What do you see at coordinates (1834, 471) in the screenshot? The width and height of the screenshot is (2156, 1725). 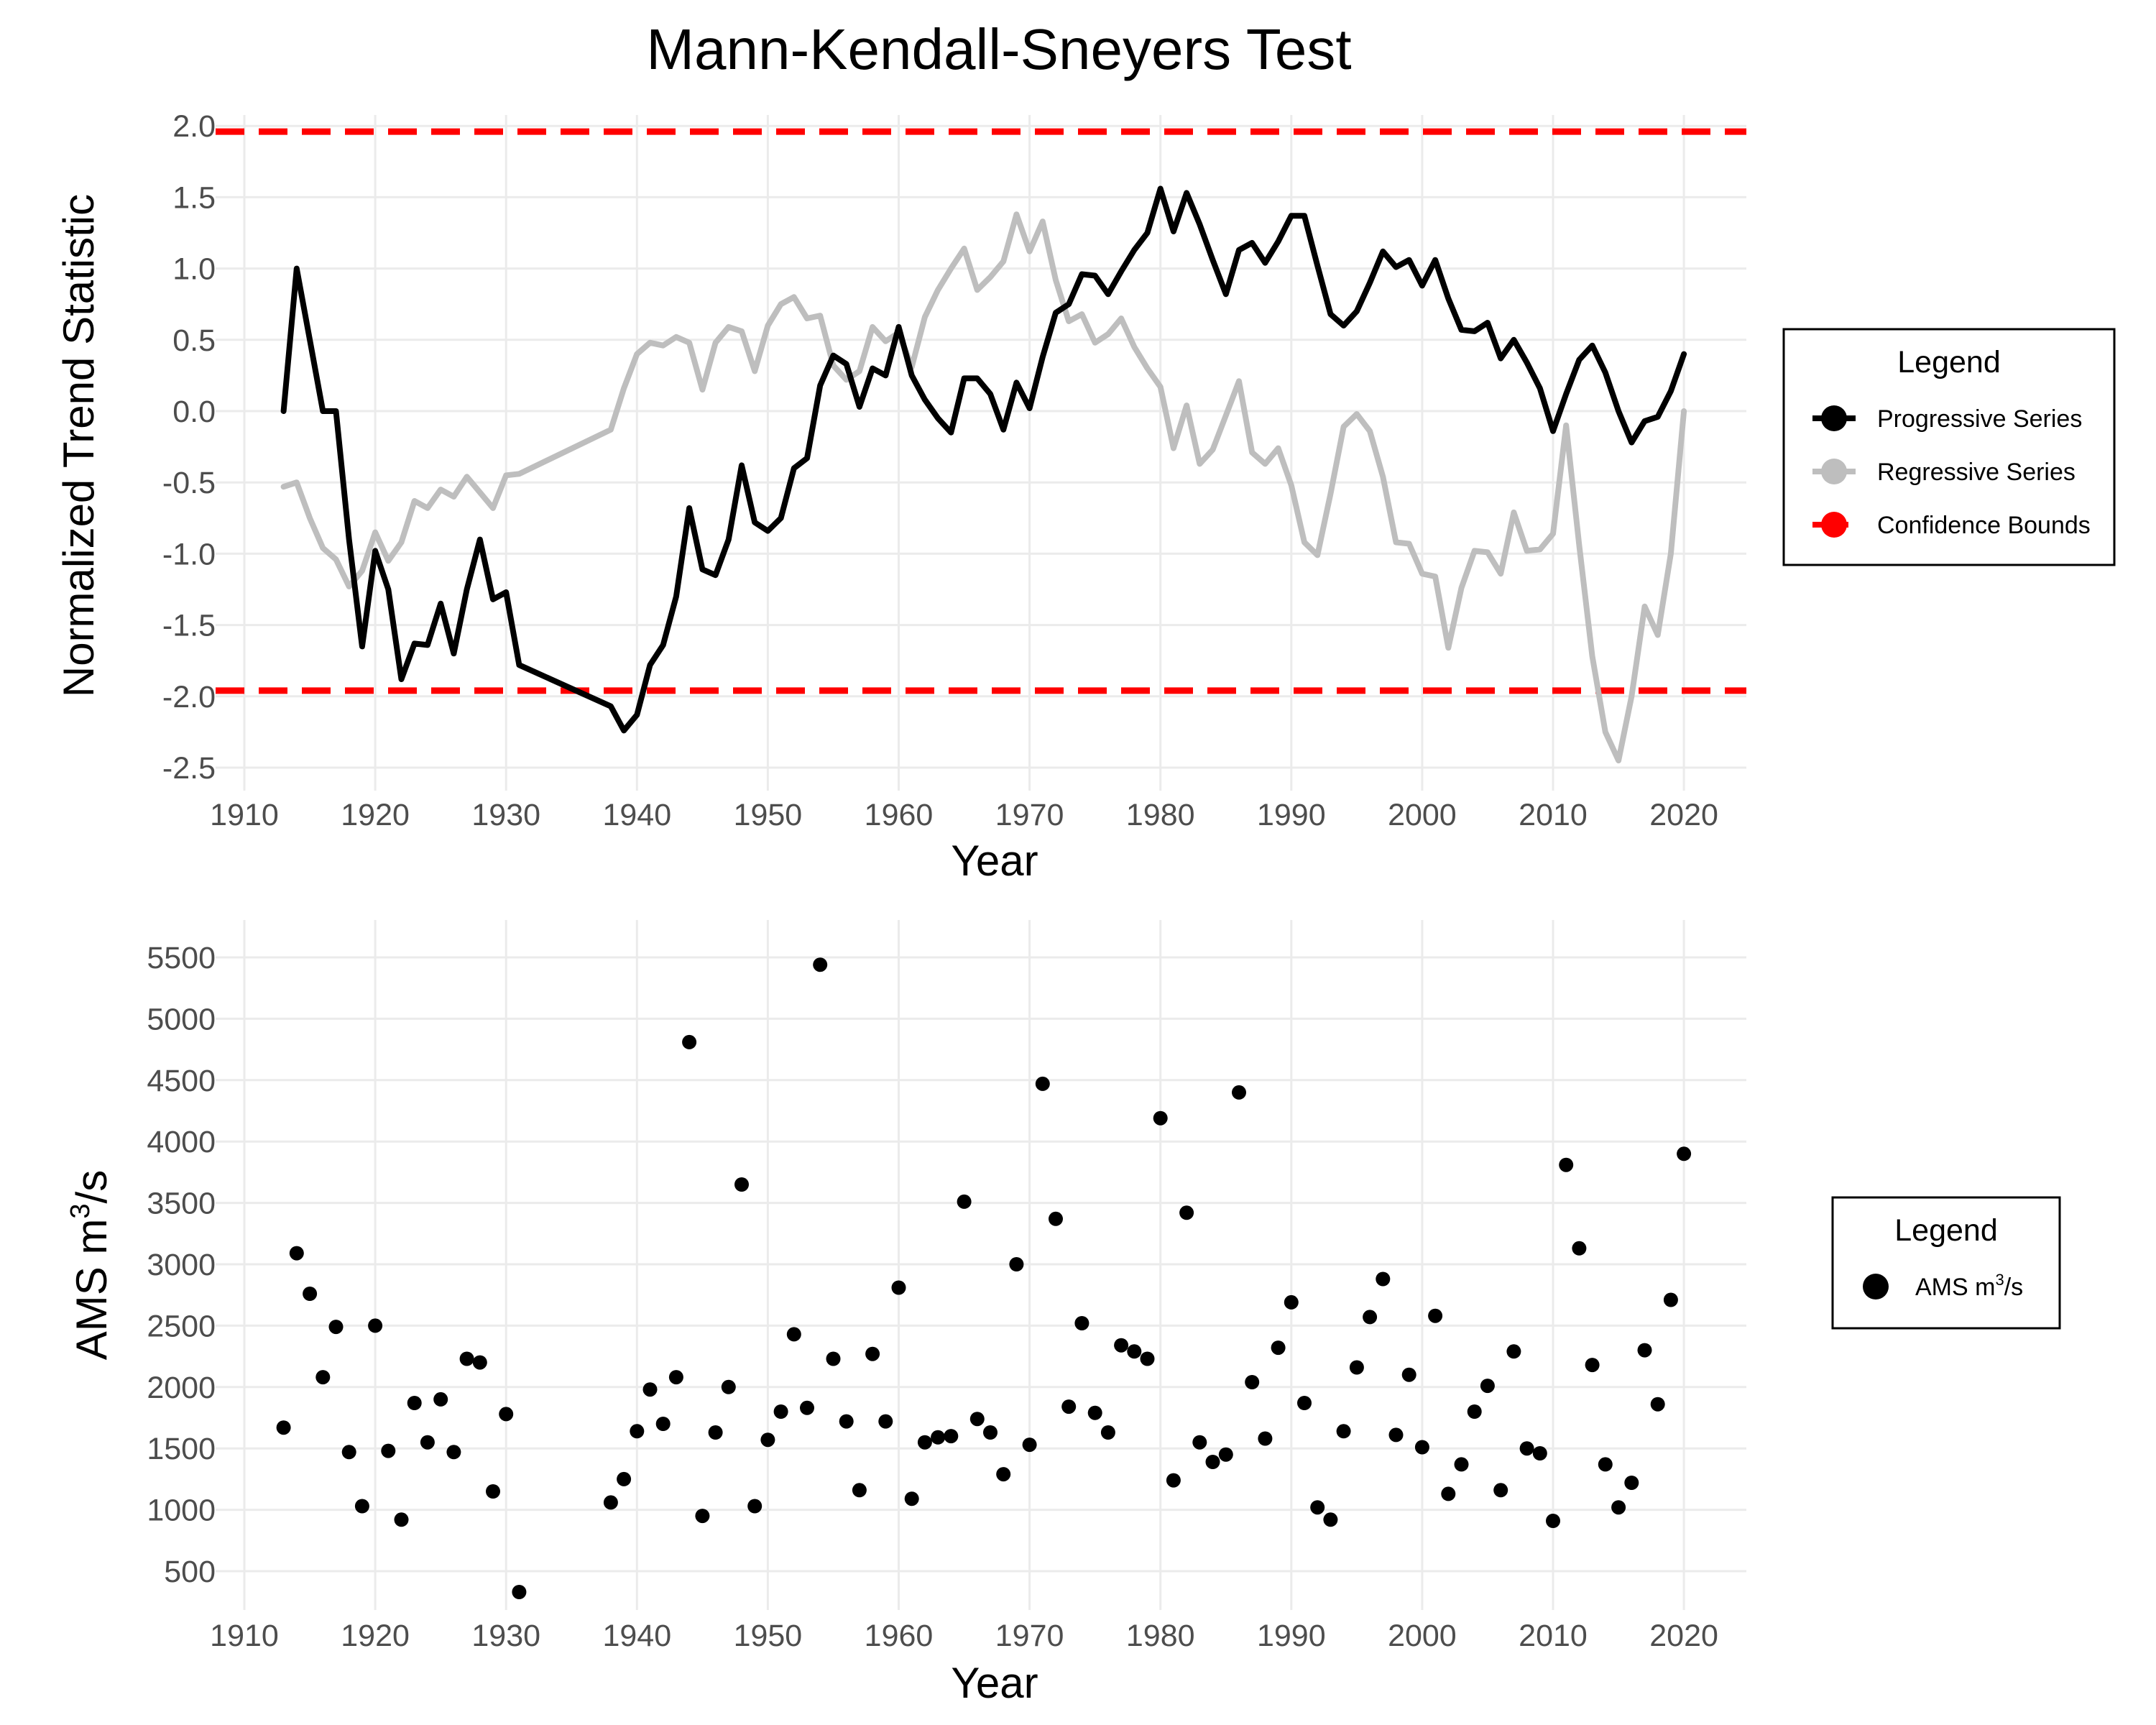 I see `legend-key-regressive-dot` at bounding box center [1834, 471].